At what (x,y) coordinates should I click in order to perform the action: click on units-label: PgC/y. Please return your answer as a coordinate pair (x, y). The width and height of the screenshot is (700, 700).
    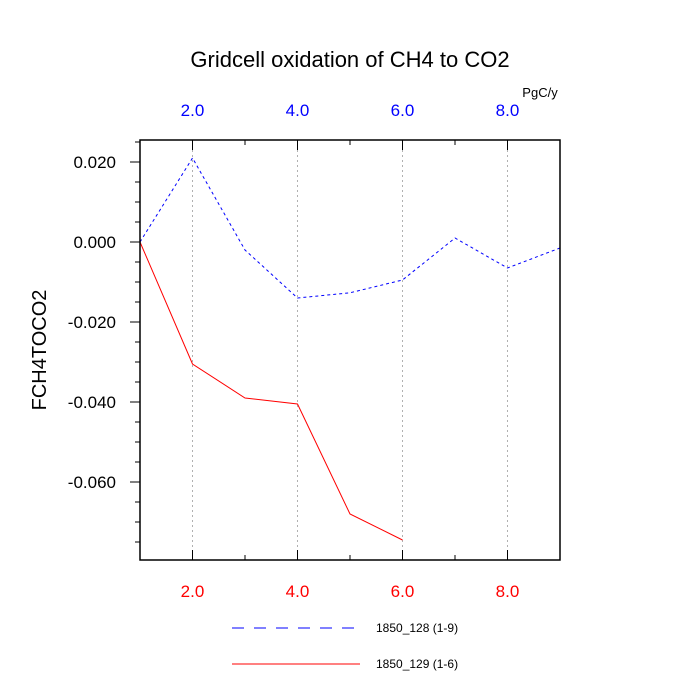
    Looking at the image, I should click on (540, 92).